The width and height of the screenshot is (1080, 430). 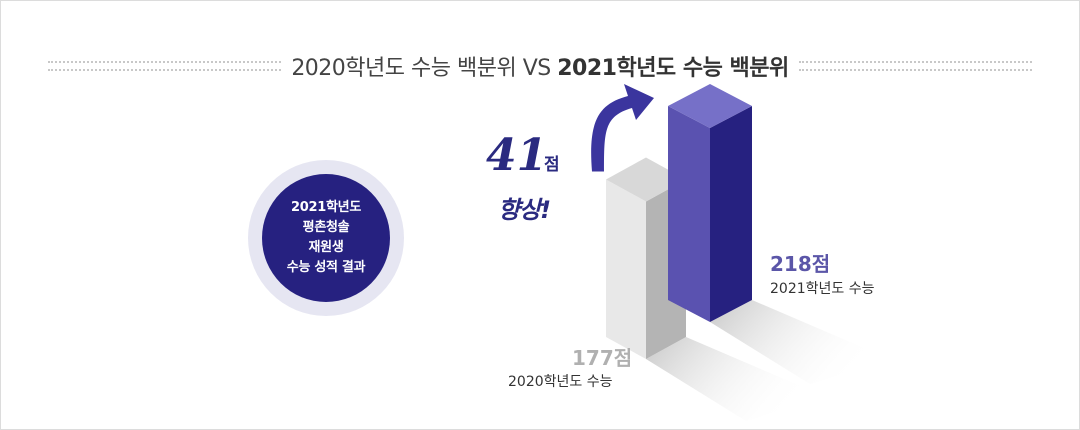 I want to click on title-row: 2020학년도 수능 백분위 VS 2021학년도 수능 백분위, so click(x=540, y=66).